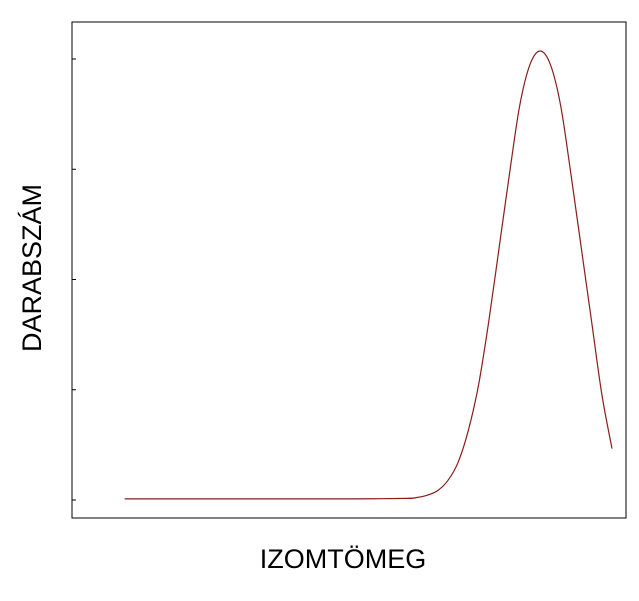 The height and width of the screenshot is (601, 639). Describe the element at coordinates (343, 559) in the screenshot. I see `x-axis-label: IZOMTÖMEG` at that location.